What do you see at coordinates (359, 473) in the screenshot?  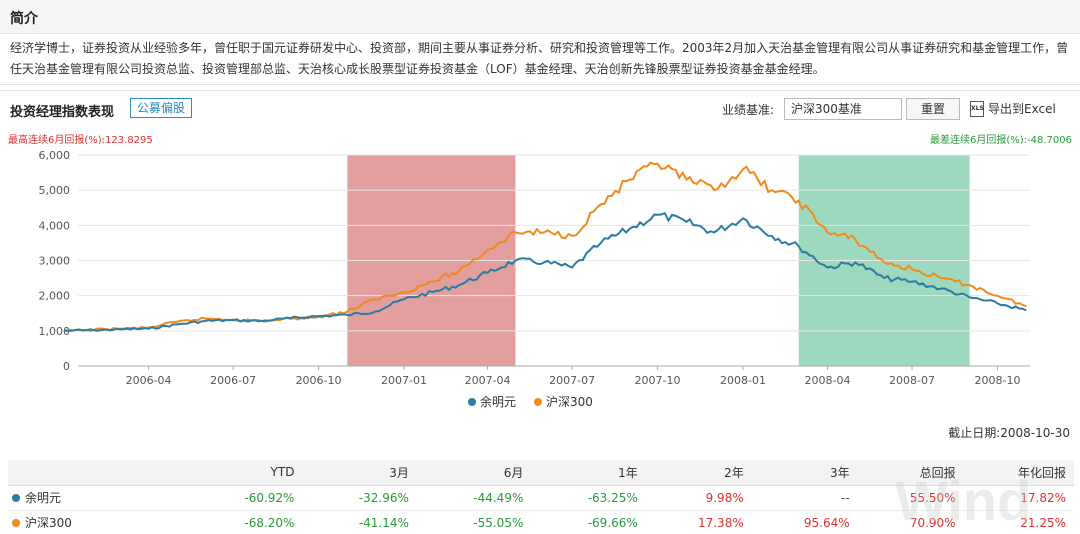 I see `table-header: 3月` at bounding box center [359, 473].